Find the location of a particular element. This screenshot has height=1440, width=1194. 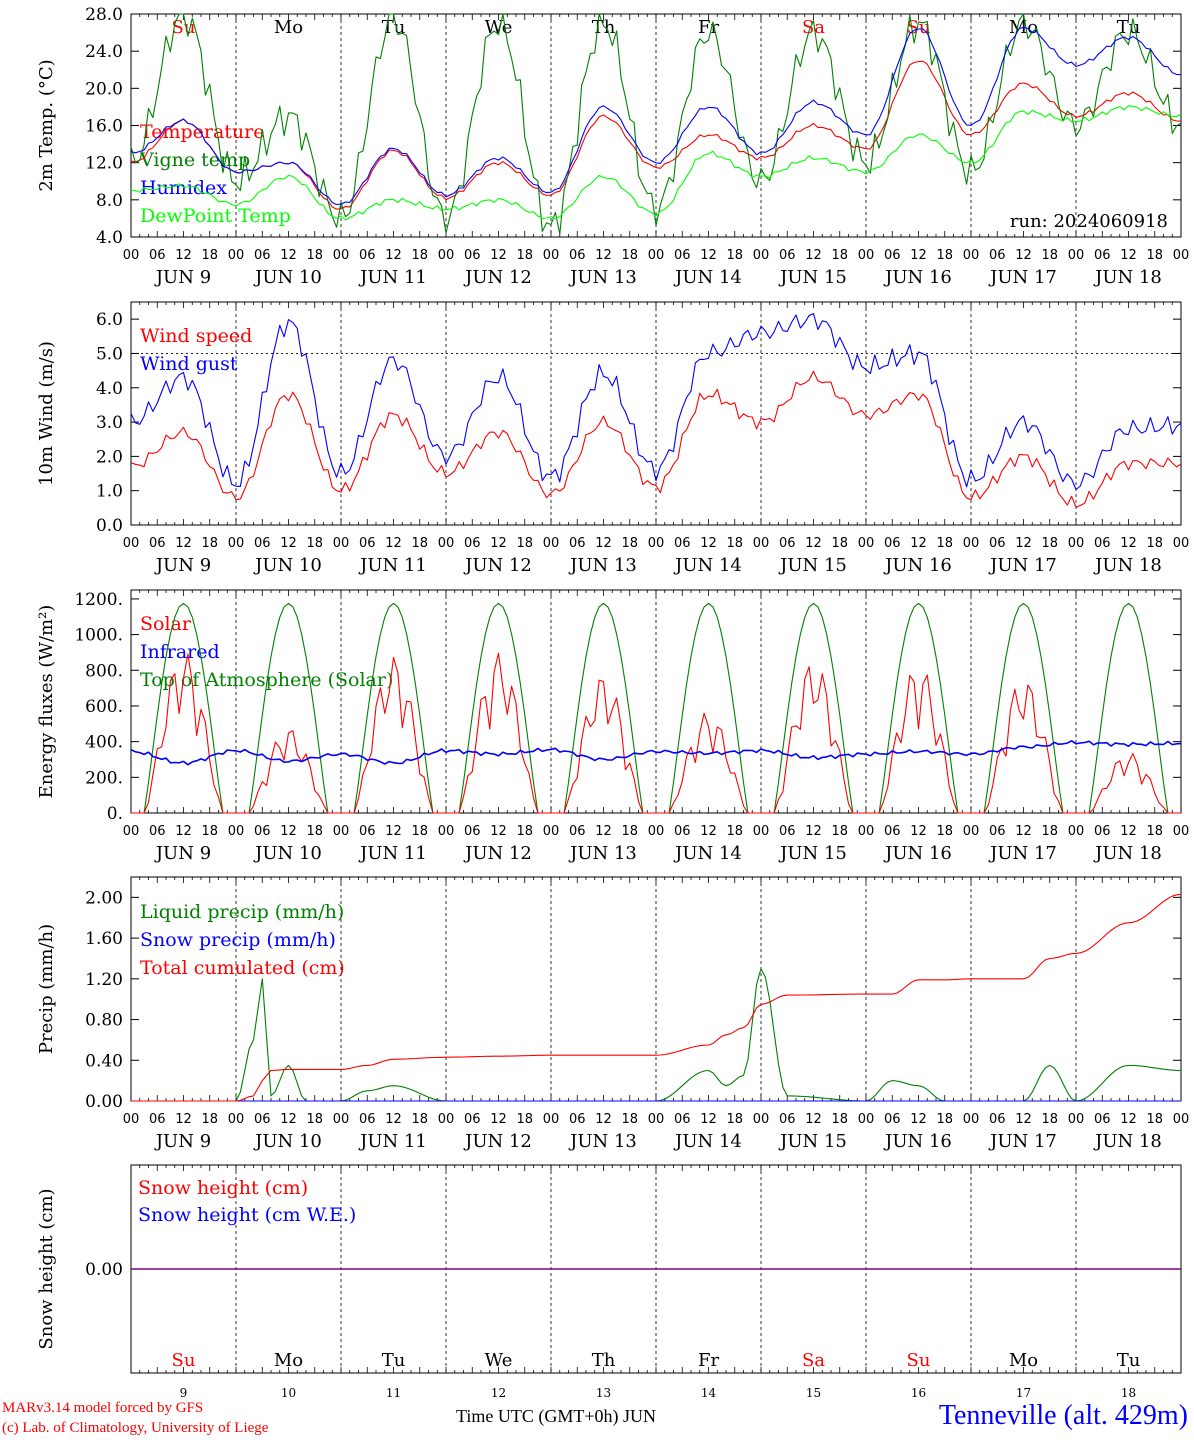

weekday-label-bottom: Sa is located at coordinates (813, 1360).